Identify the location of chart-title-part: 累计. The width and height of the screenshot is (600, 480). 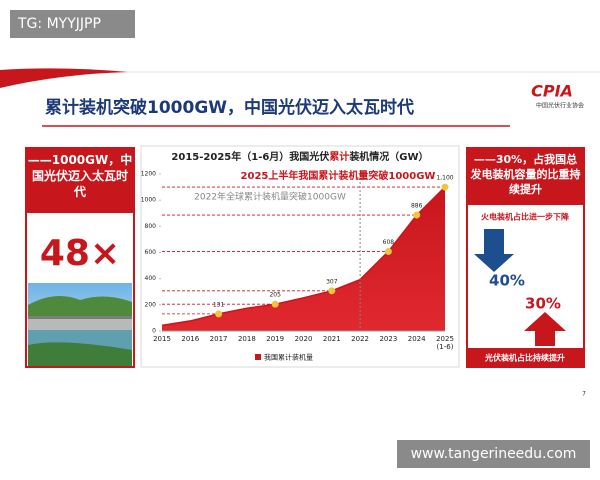
(339, 156).